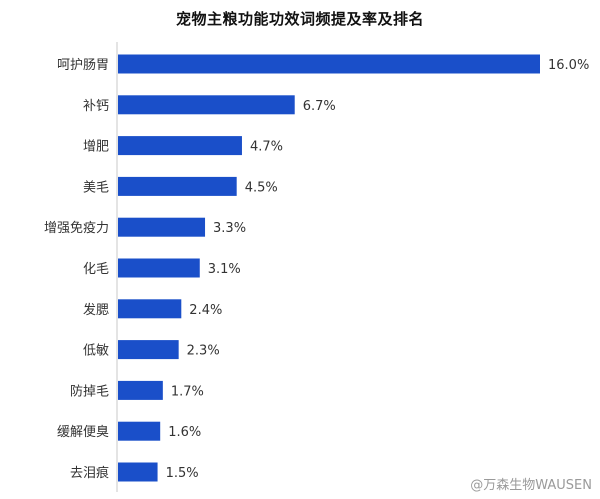 This screenshot has width=600, height=499. Describe the element at coordinates (83, 432) in the screenshot. I see `category-label: 缓解便臭` at that location.